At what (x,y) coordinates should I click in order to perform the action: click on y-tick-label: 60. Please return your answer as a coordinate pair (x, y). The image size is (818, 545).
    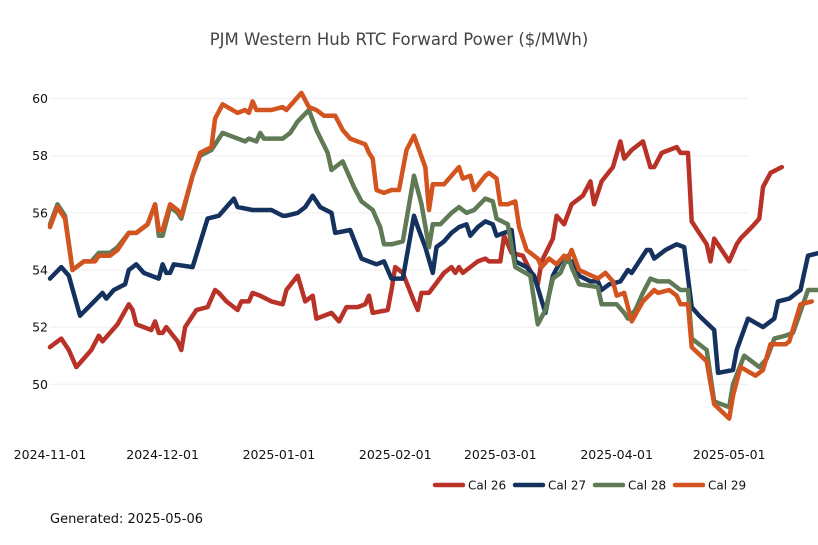
    Looking at the image, I should click on (40, 98).